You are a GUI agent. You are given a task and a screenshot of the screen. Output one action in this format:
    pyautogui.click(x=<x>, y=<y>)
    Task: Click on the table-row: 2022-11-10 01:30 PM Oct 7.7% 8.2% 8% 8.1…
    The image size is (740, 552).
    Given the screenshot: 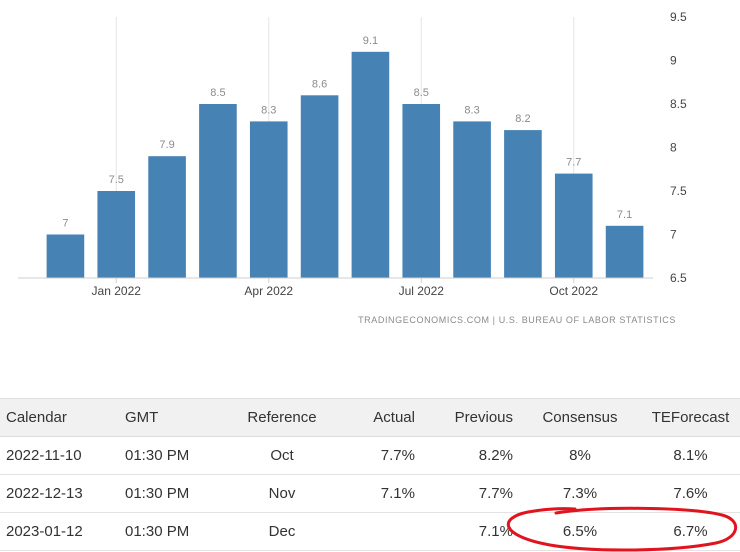 What is the action you would take?
    pyautogui.click(x=370, y=455)
    